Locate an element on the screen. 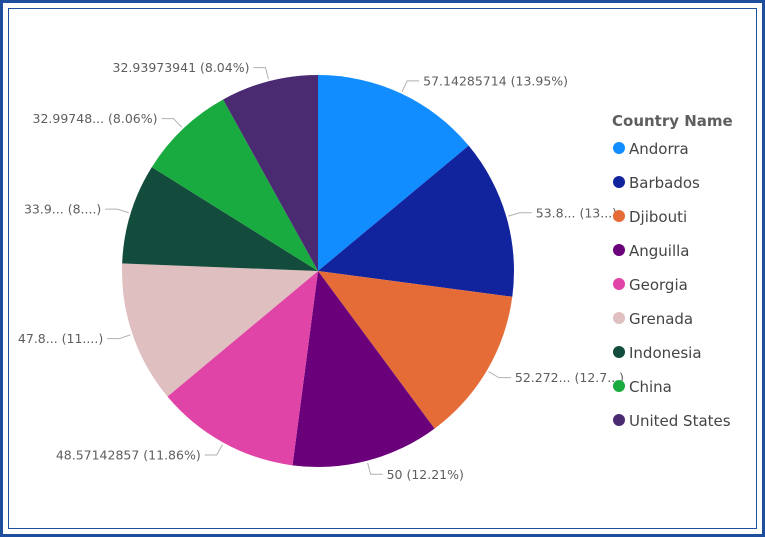  pie-slice-grenada is located at coordinates (220, 330).